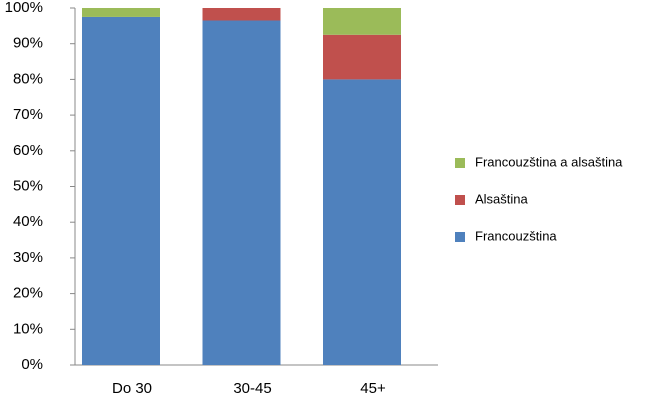 This screenshot has height=400, width=651. I want to click on y-tick-label: 20%, so click(28, 293).